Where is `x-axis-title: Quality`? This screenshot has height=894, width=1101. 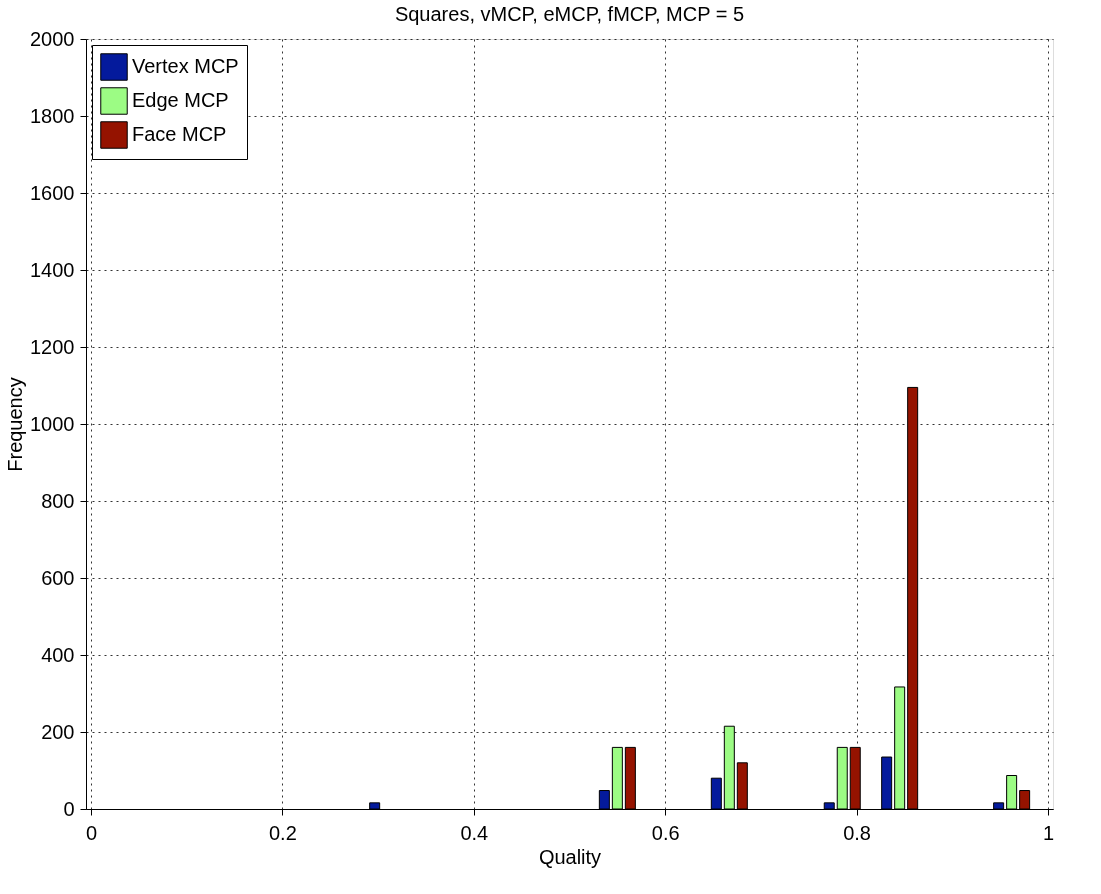 x-axis-title: Quality is located at coordinates (570, 856).